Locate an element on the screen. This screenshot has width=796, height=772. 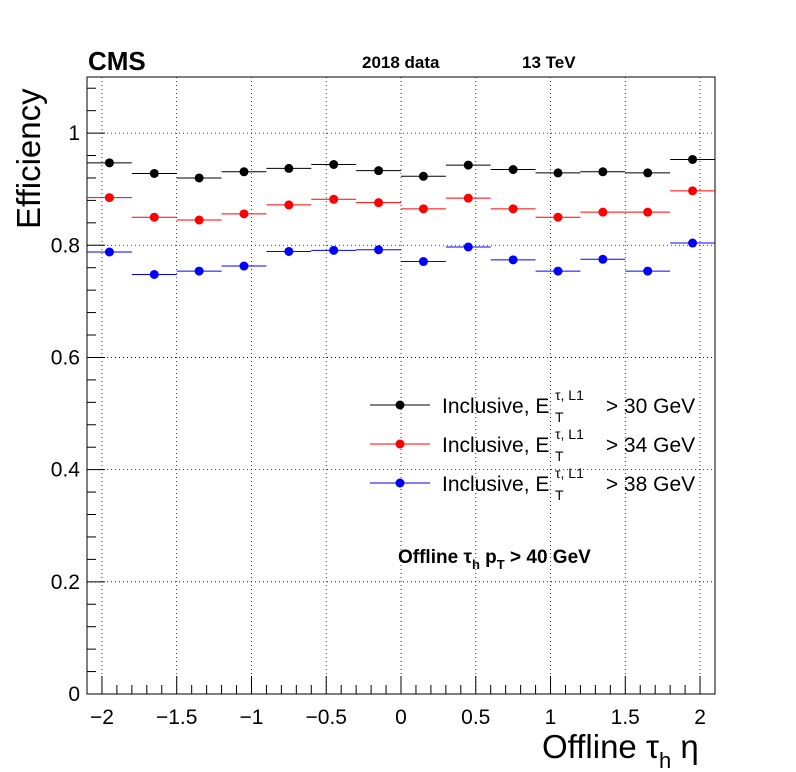
annotation-suffix: > 40 GeV is located at coordinates (548, 557).